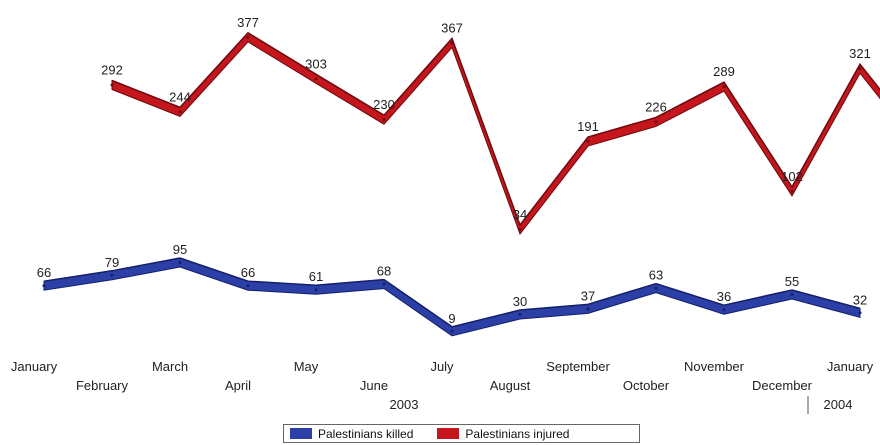 This screenshot has height=445, width=880. Describe the element at coordinates (448, 433) in the screenshot. I see `legend-swatch-injured` at that location.